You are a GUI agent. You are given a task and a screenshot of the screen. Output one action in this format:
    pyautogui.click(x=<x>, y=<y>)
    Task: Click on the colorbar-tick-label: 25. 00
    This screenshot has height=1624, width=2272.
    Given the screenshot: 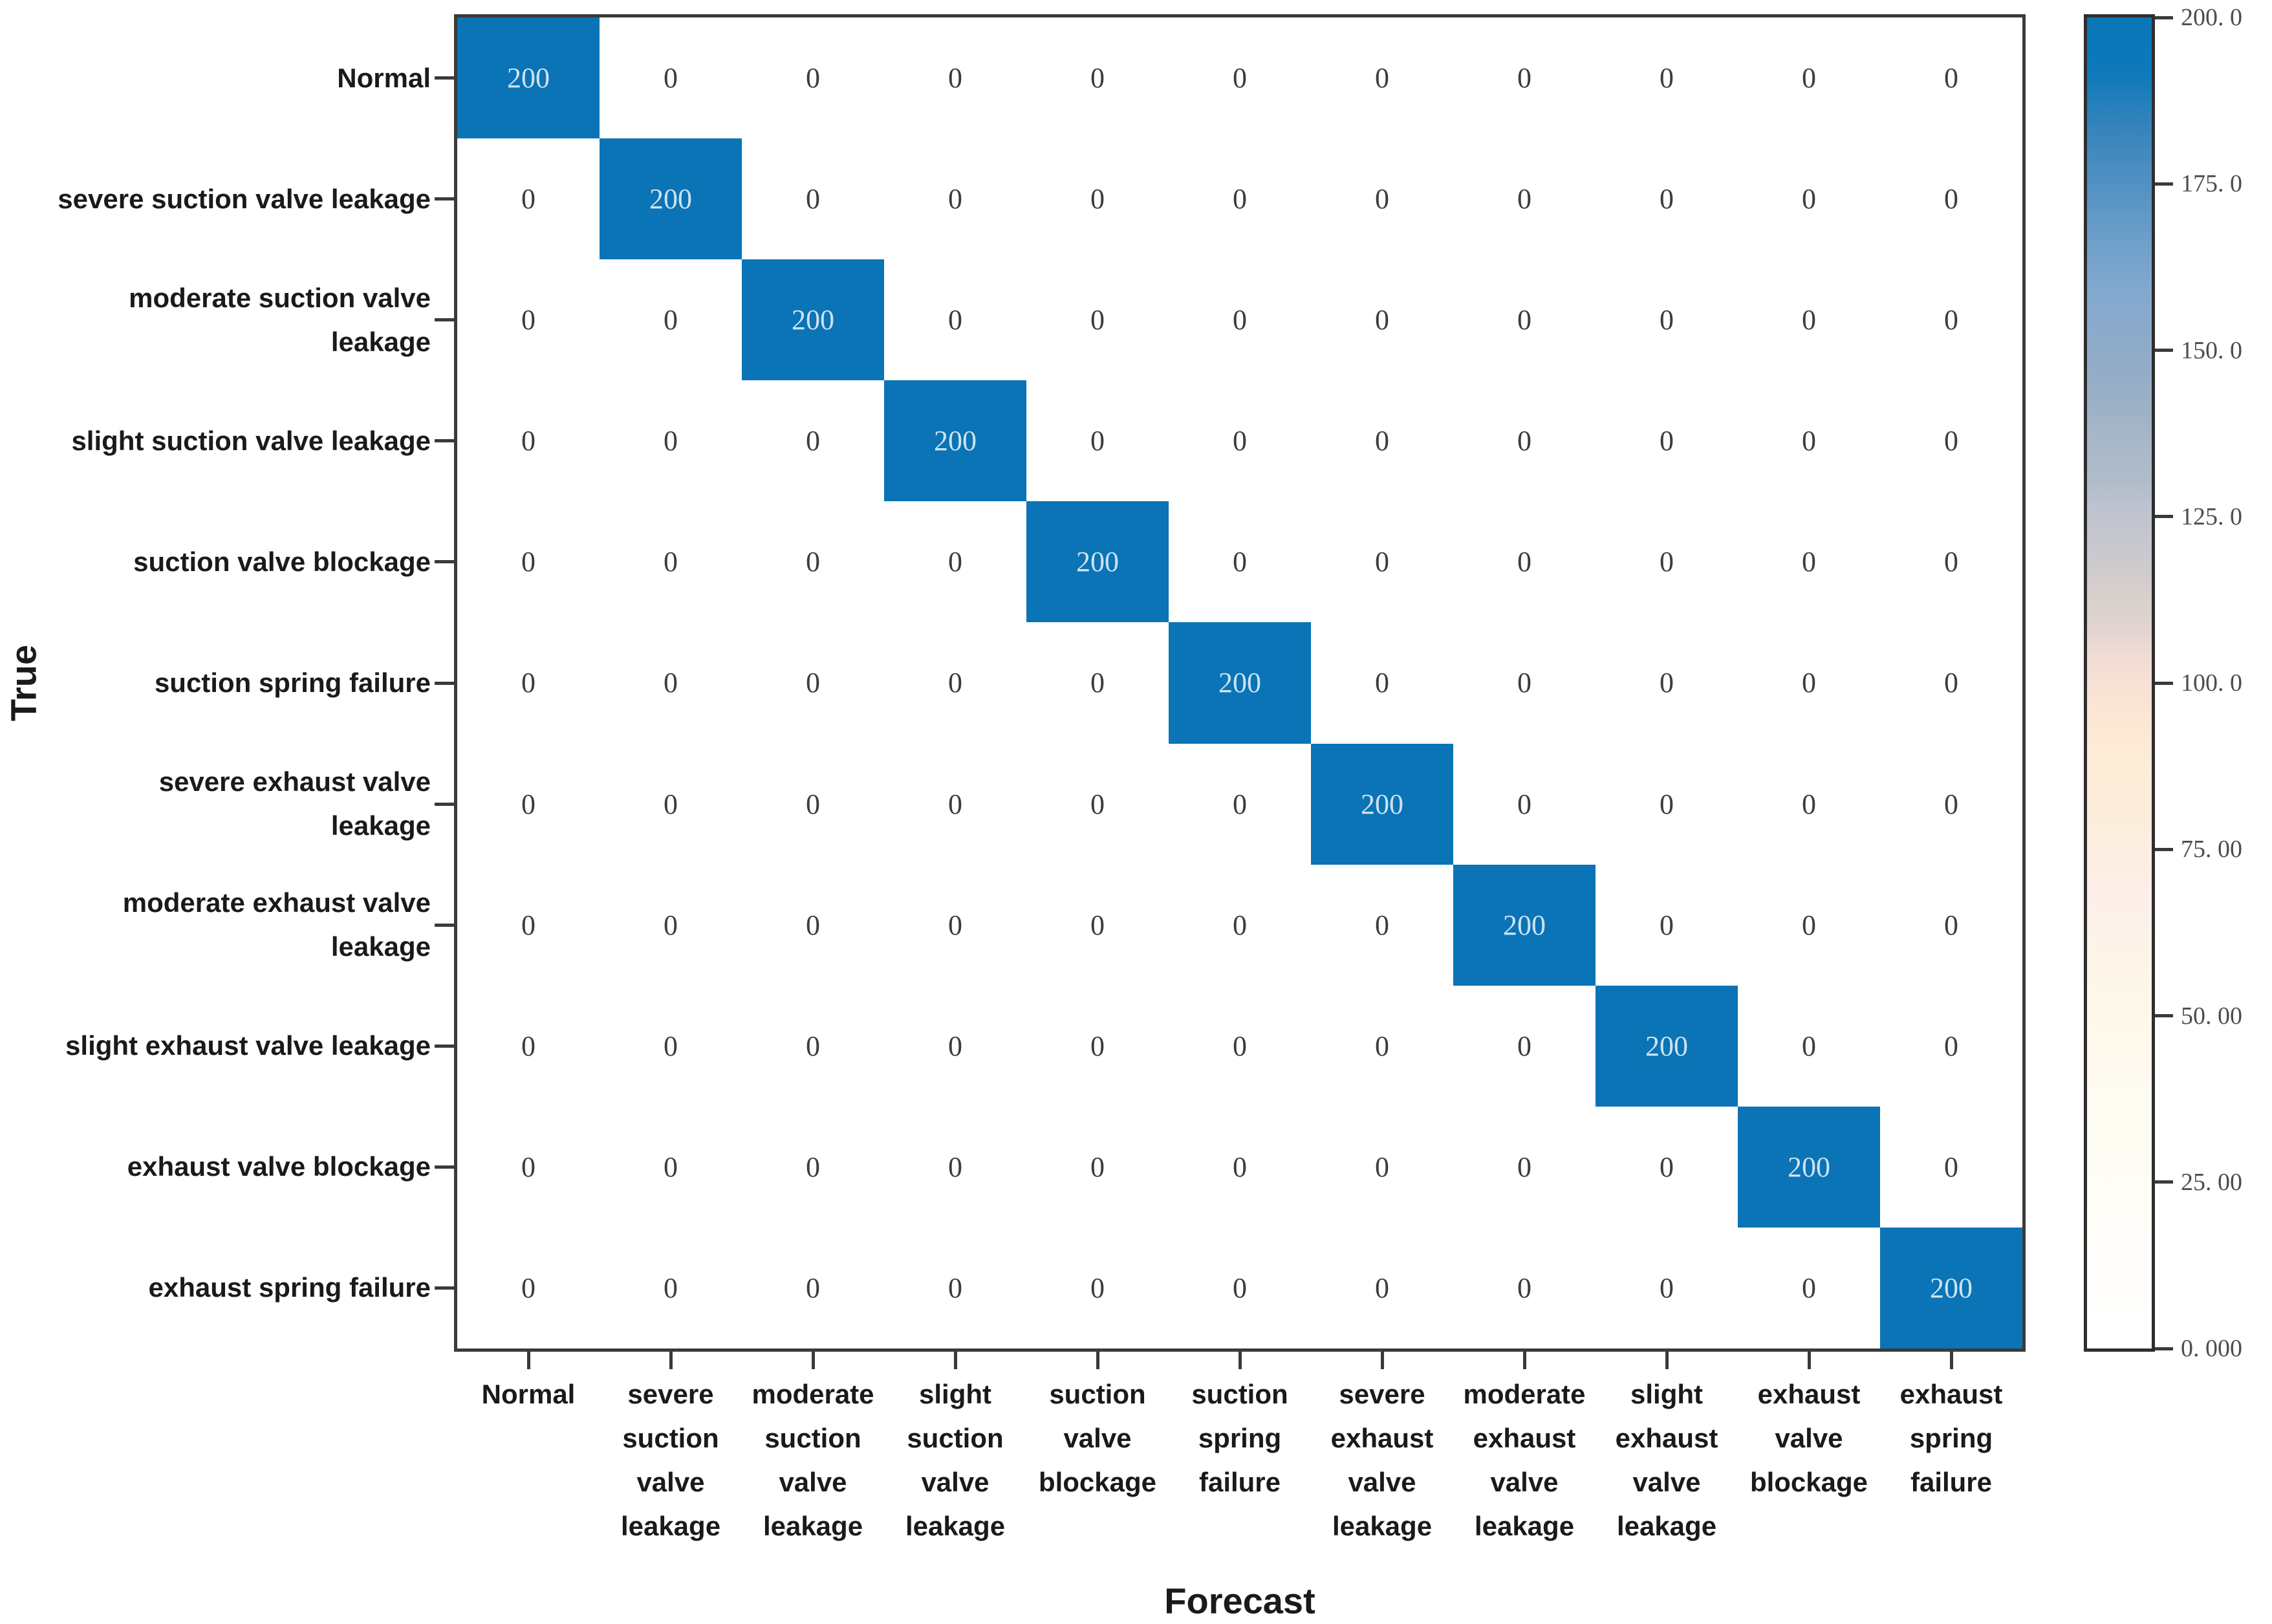 What is the action you would take?
    pyautogui.click(x=2211, y=1182)
    